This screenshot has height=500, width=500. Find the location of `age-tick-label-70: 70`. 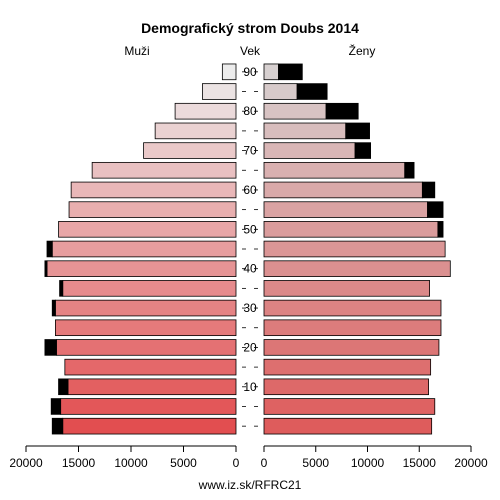

age-tick-label-70: 70 is located at coordinates (250, 151).